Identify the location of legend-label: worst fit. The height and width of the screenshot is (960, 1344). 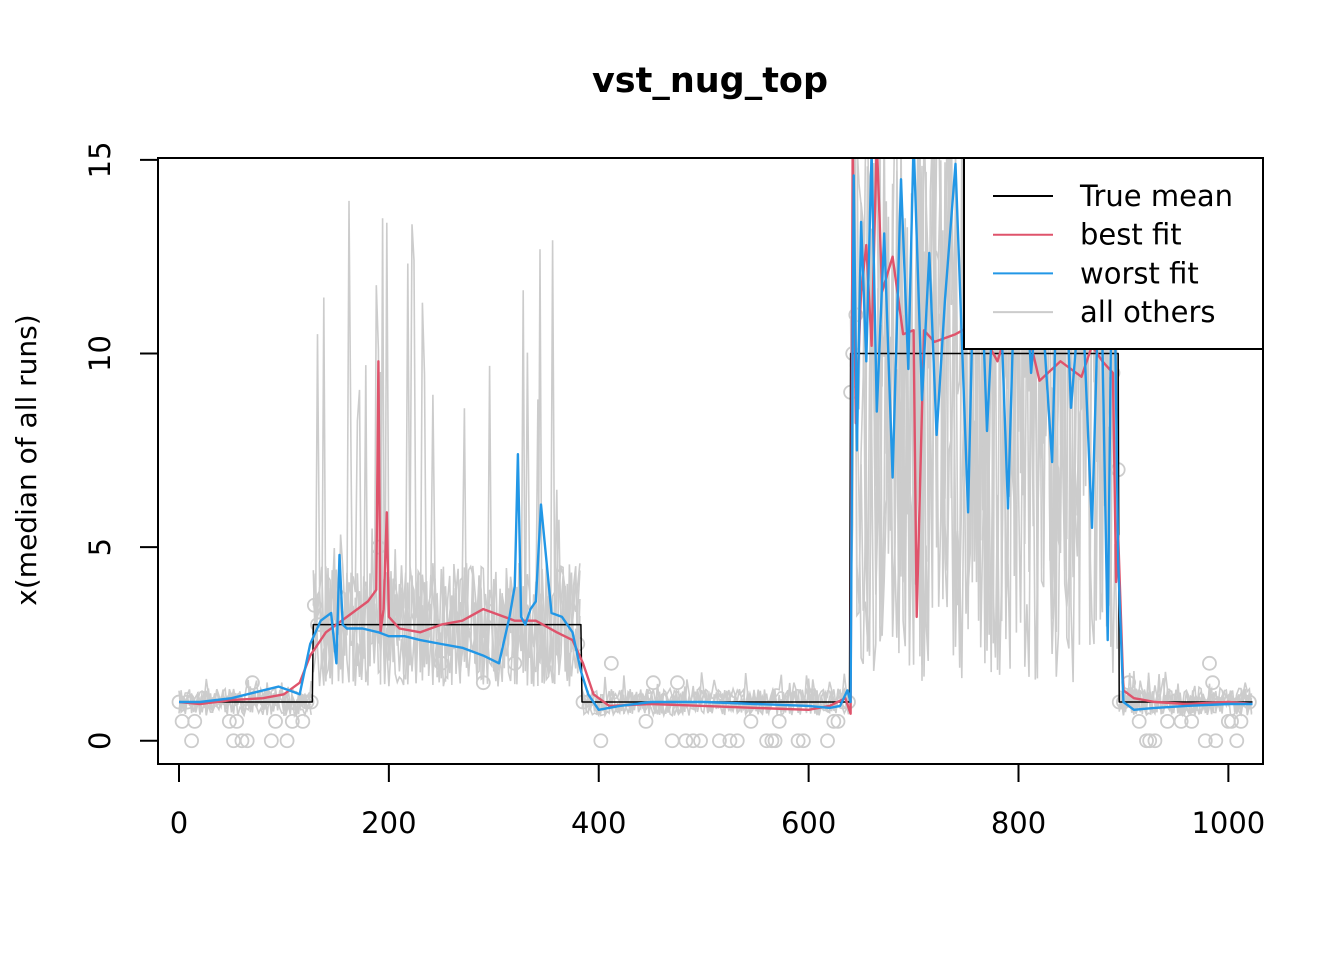
(1139, 273).